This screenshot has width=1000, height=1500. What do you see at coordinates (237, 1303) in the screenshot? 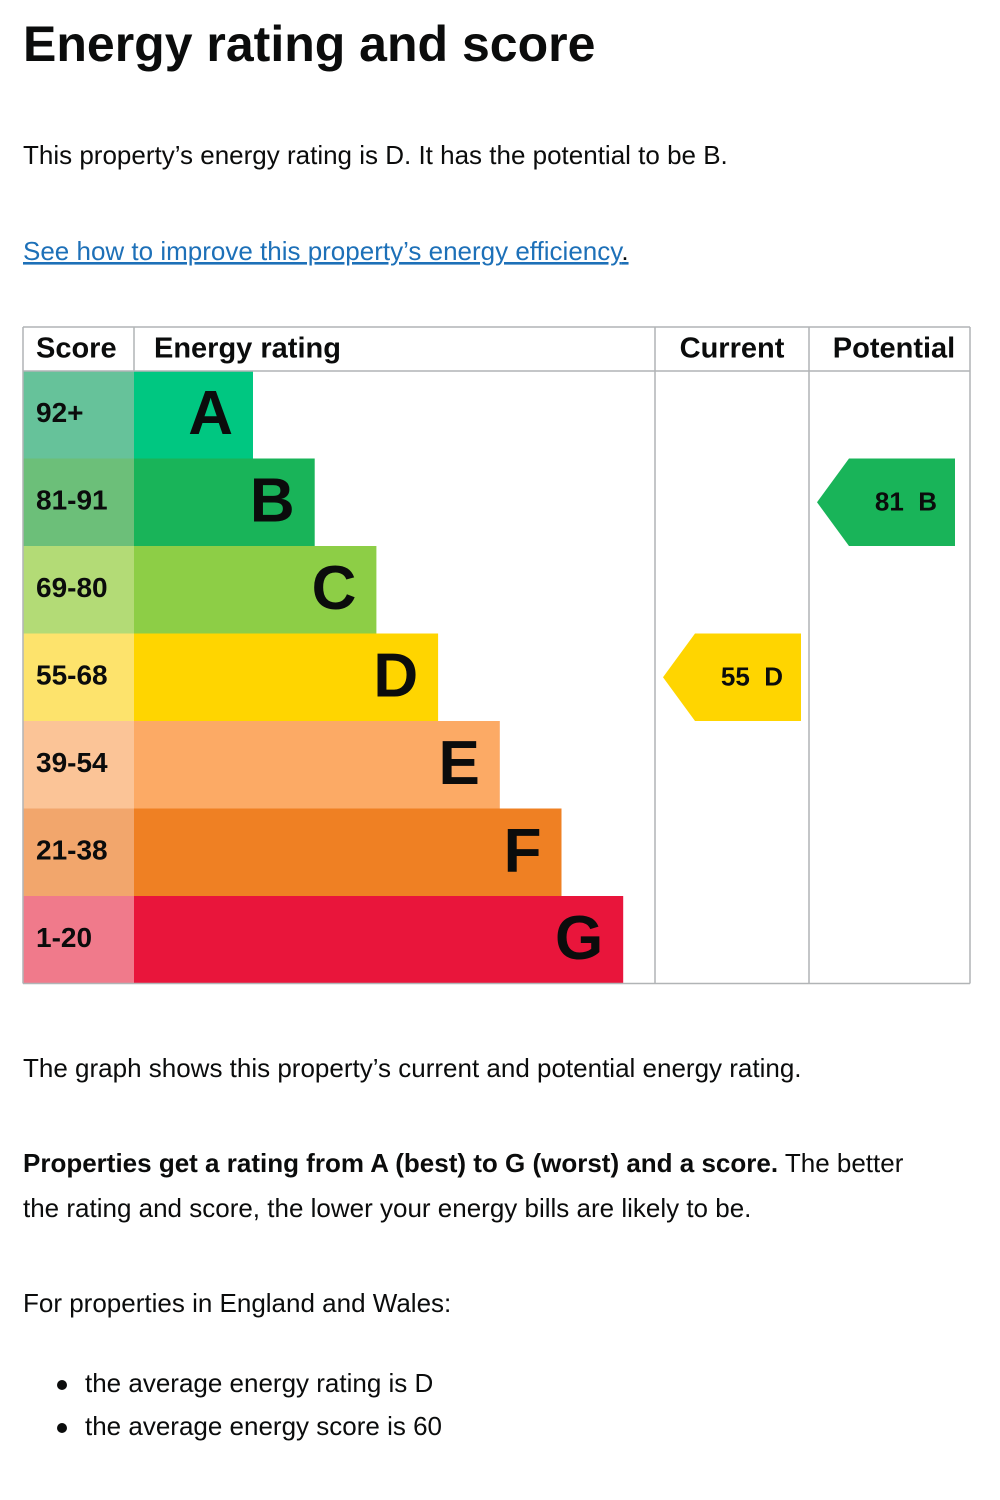
I see `region-intro: For properties in England and Wales:` at bounding box center [237, 1303].